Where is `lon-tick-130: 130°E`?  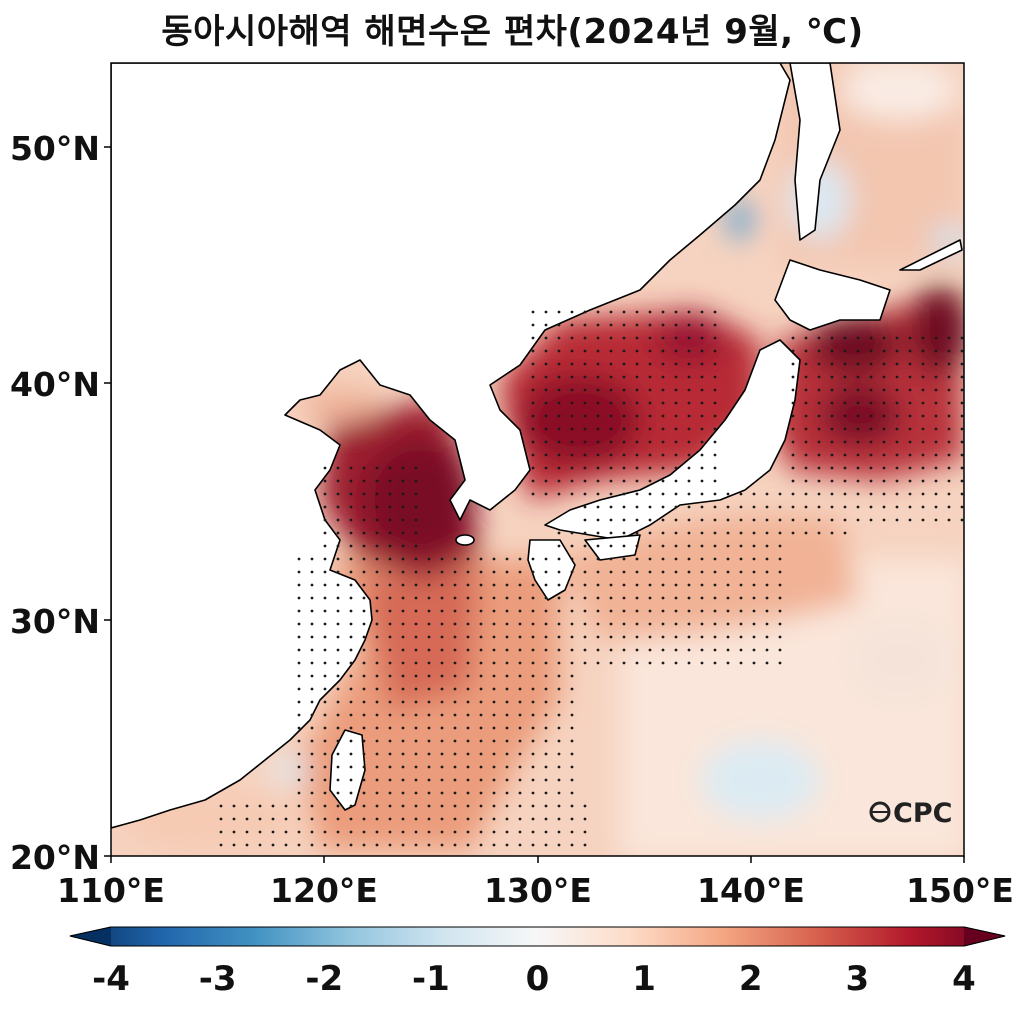
lon-tick-130: 130°E is located at coordinates (538, 890).